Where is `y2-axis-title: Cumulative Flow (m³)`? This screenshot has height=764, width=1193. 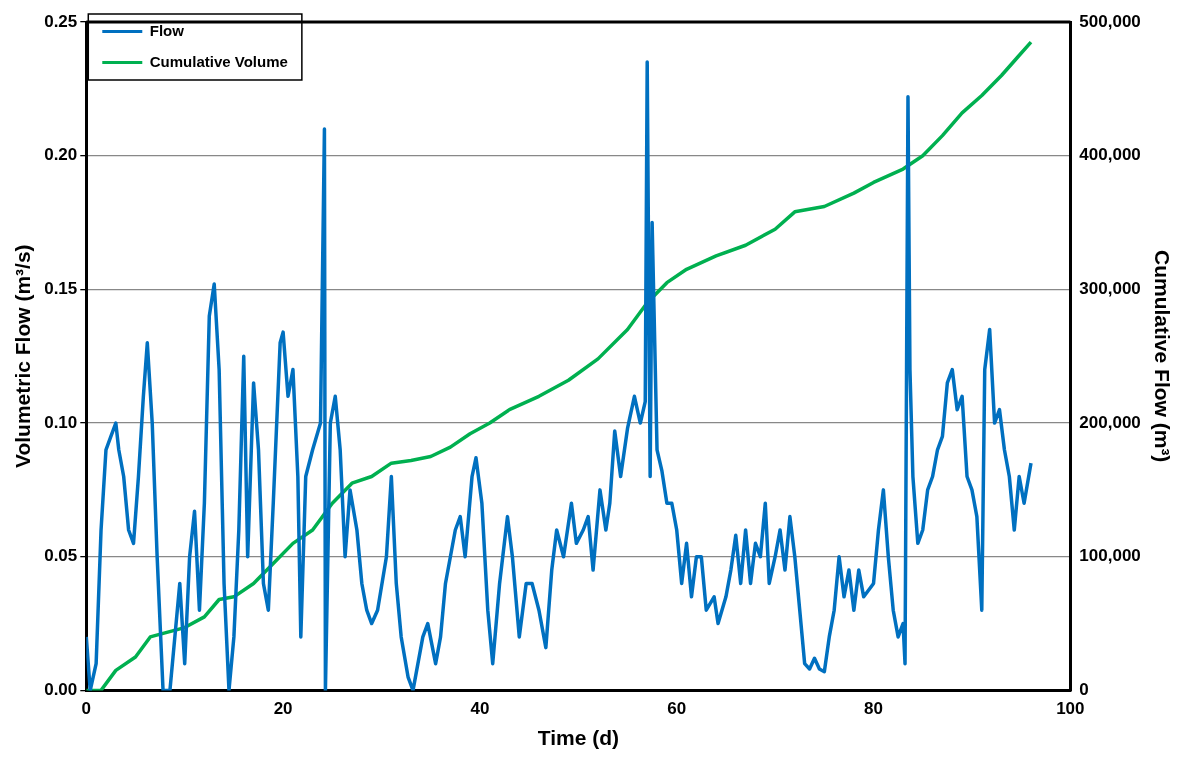 y2-axis-title: Cumulative Flow (m³) is located at coordinates (1162, 356).